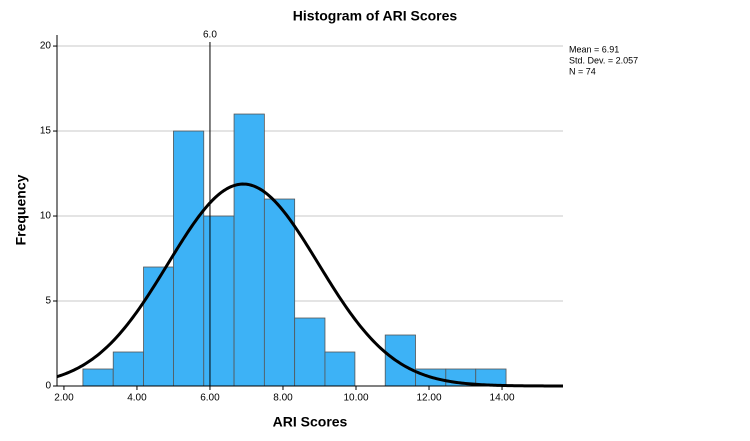 The width and height of the screenshot is (750, 441). Describe the element at coordinates (210, 398) in the screenshot. I see `x-tick-label: 6.00` at that location.